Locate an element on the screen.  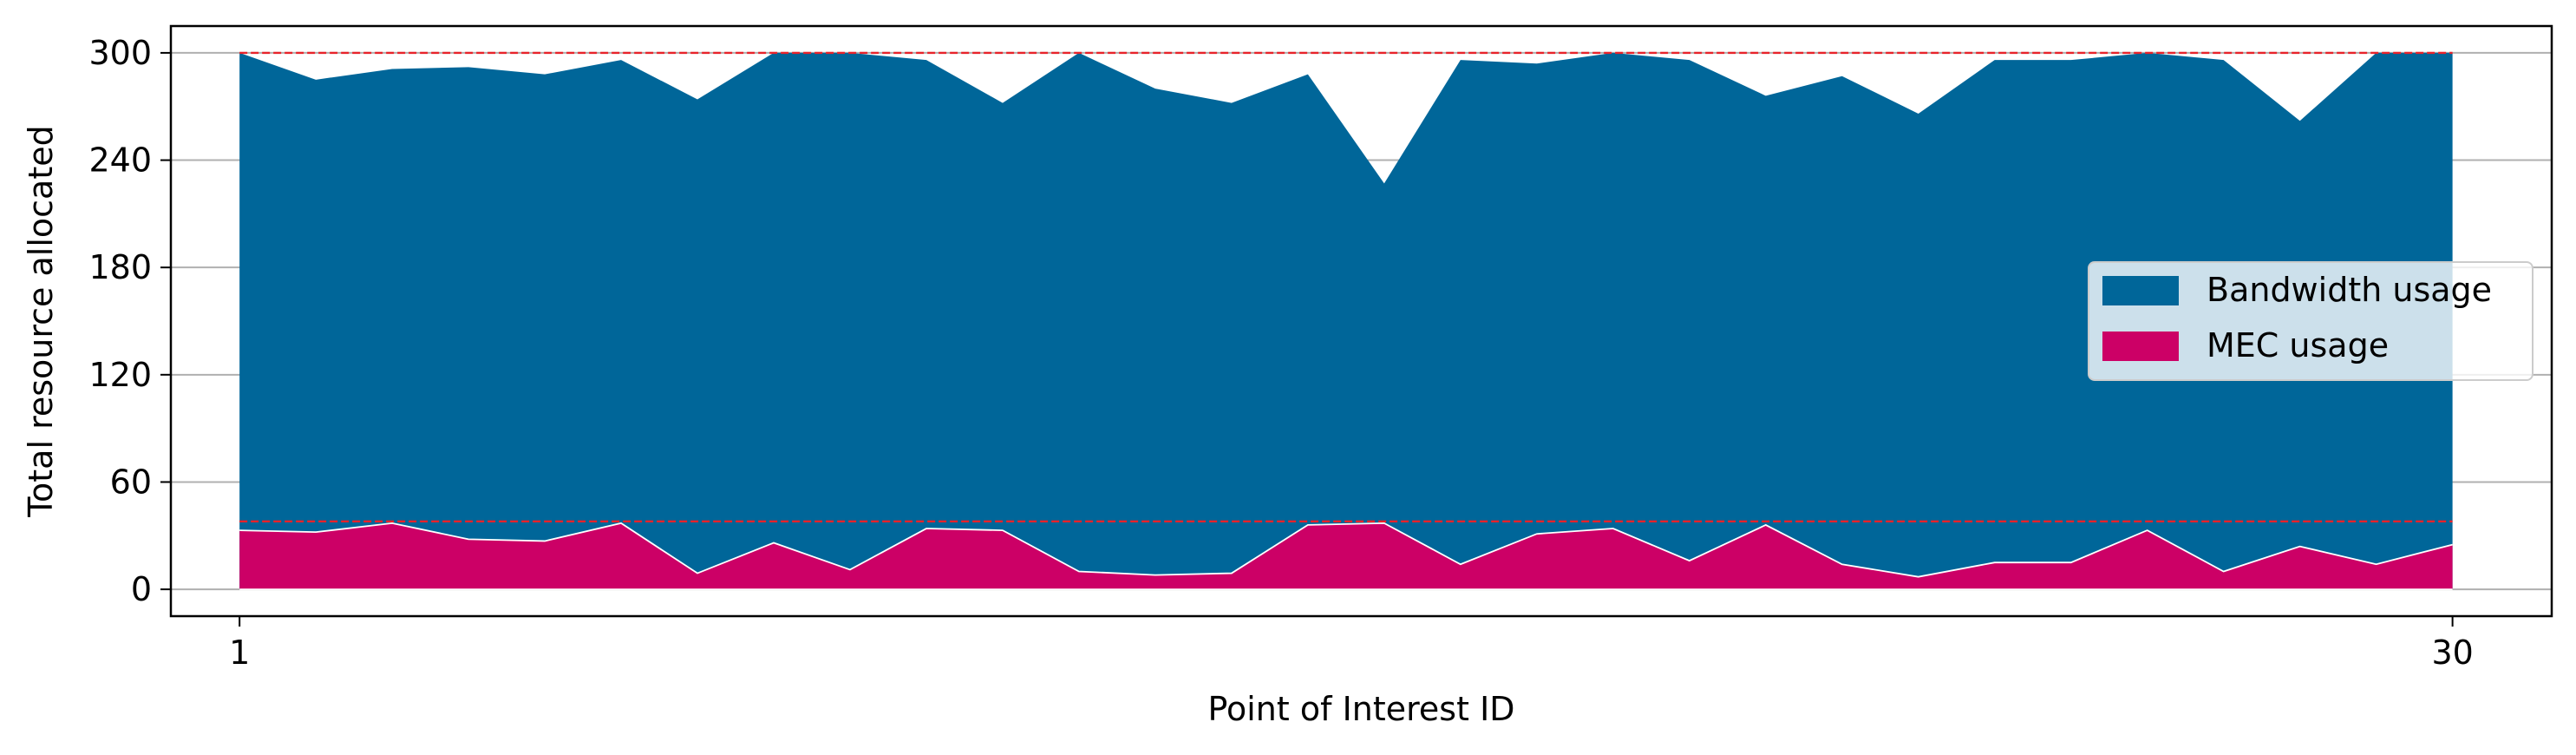
mec-usage-area is located at coordinates (1346, 556).